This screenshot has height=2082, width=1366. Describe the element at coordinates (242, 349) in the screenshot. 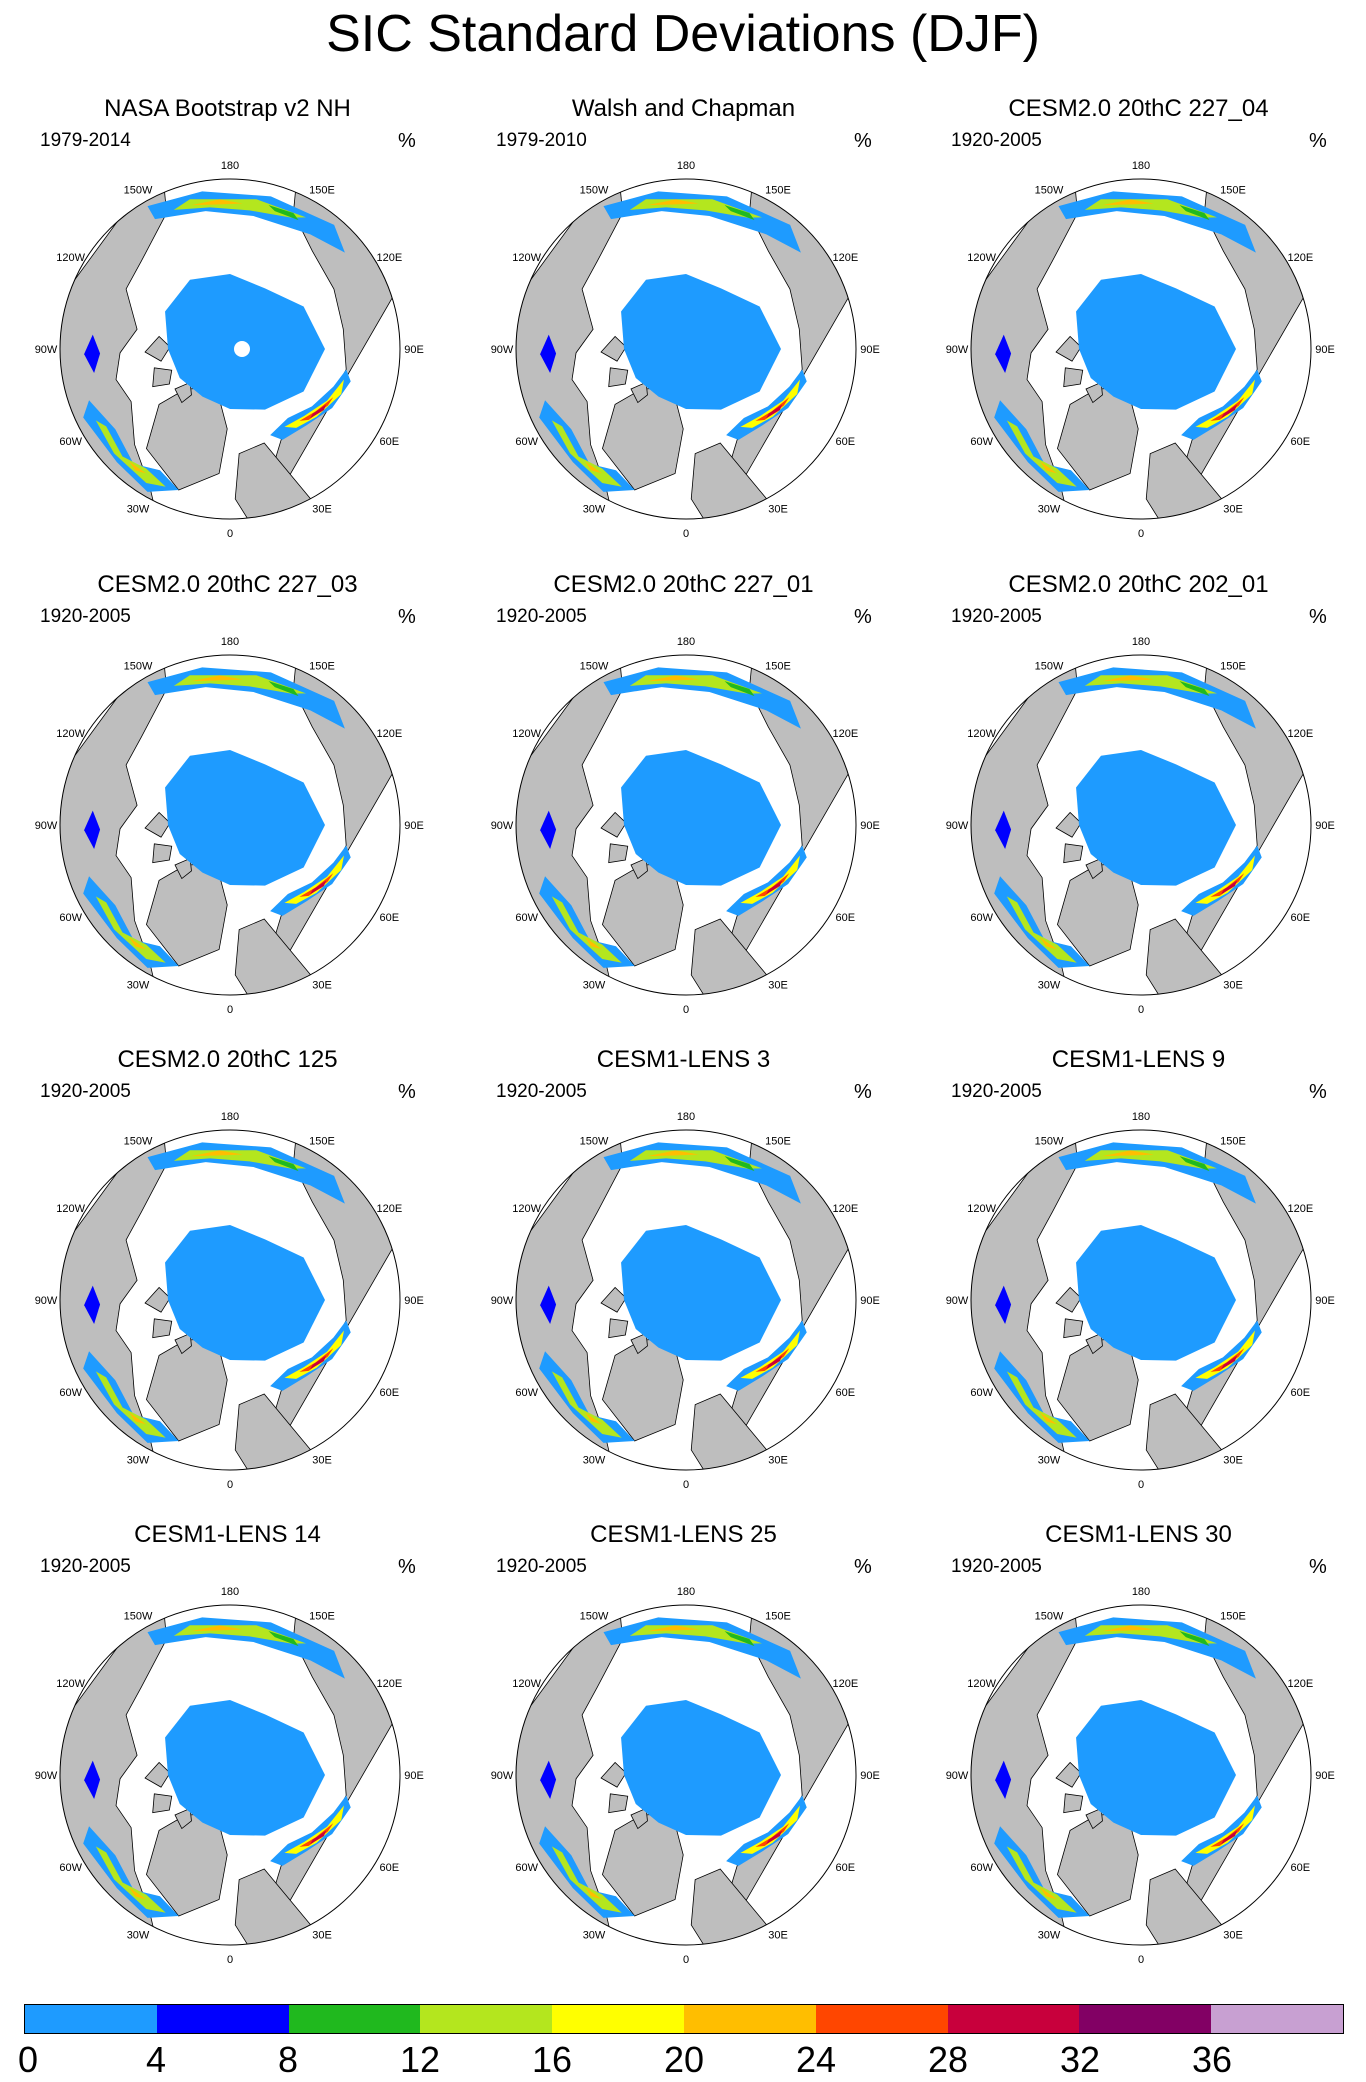

I see `pole-hole` at that location.